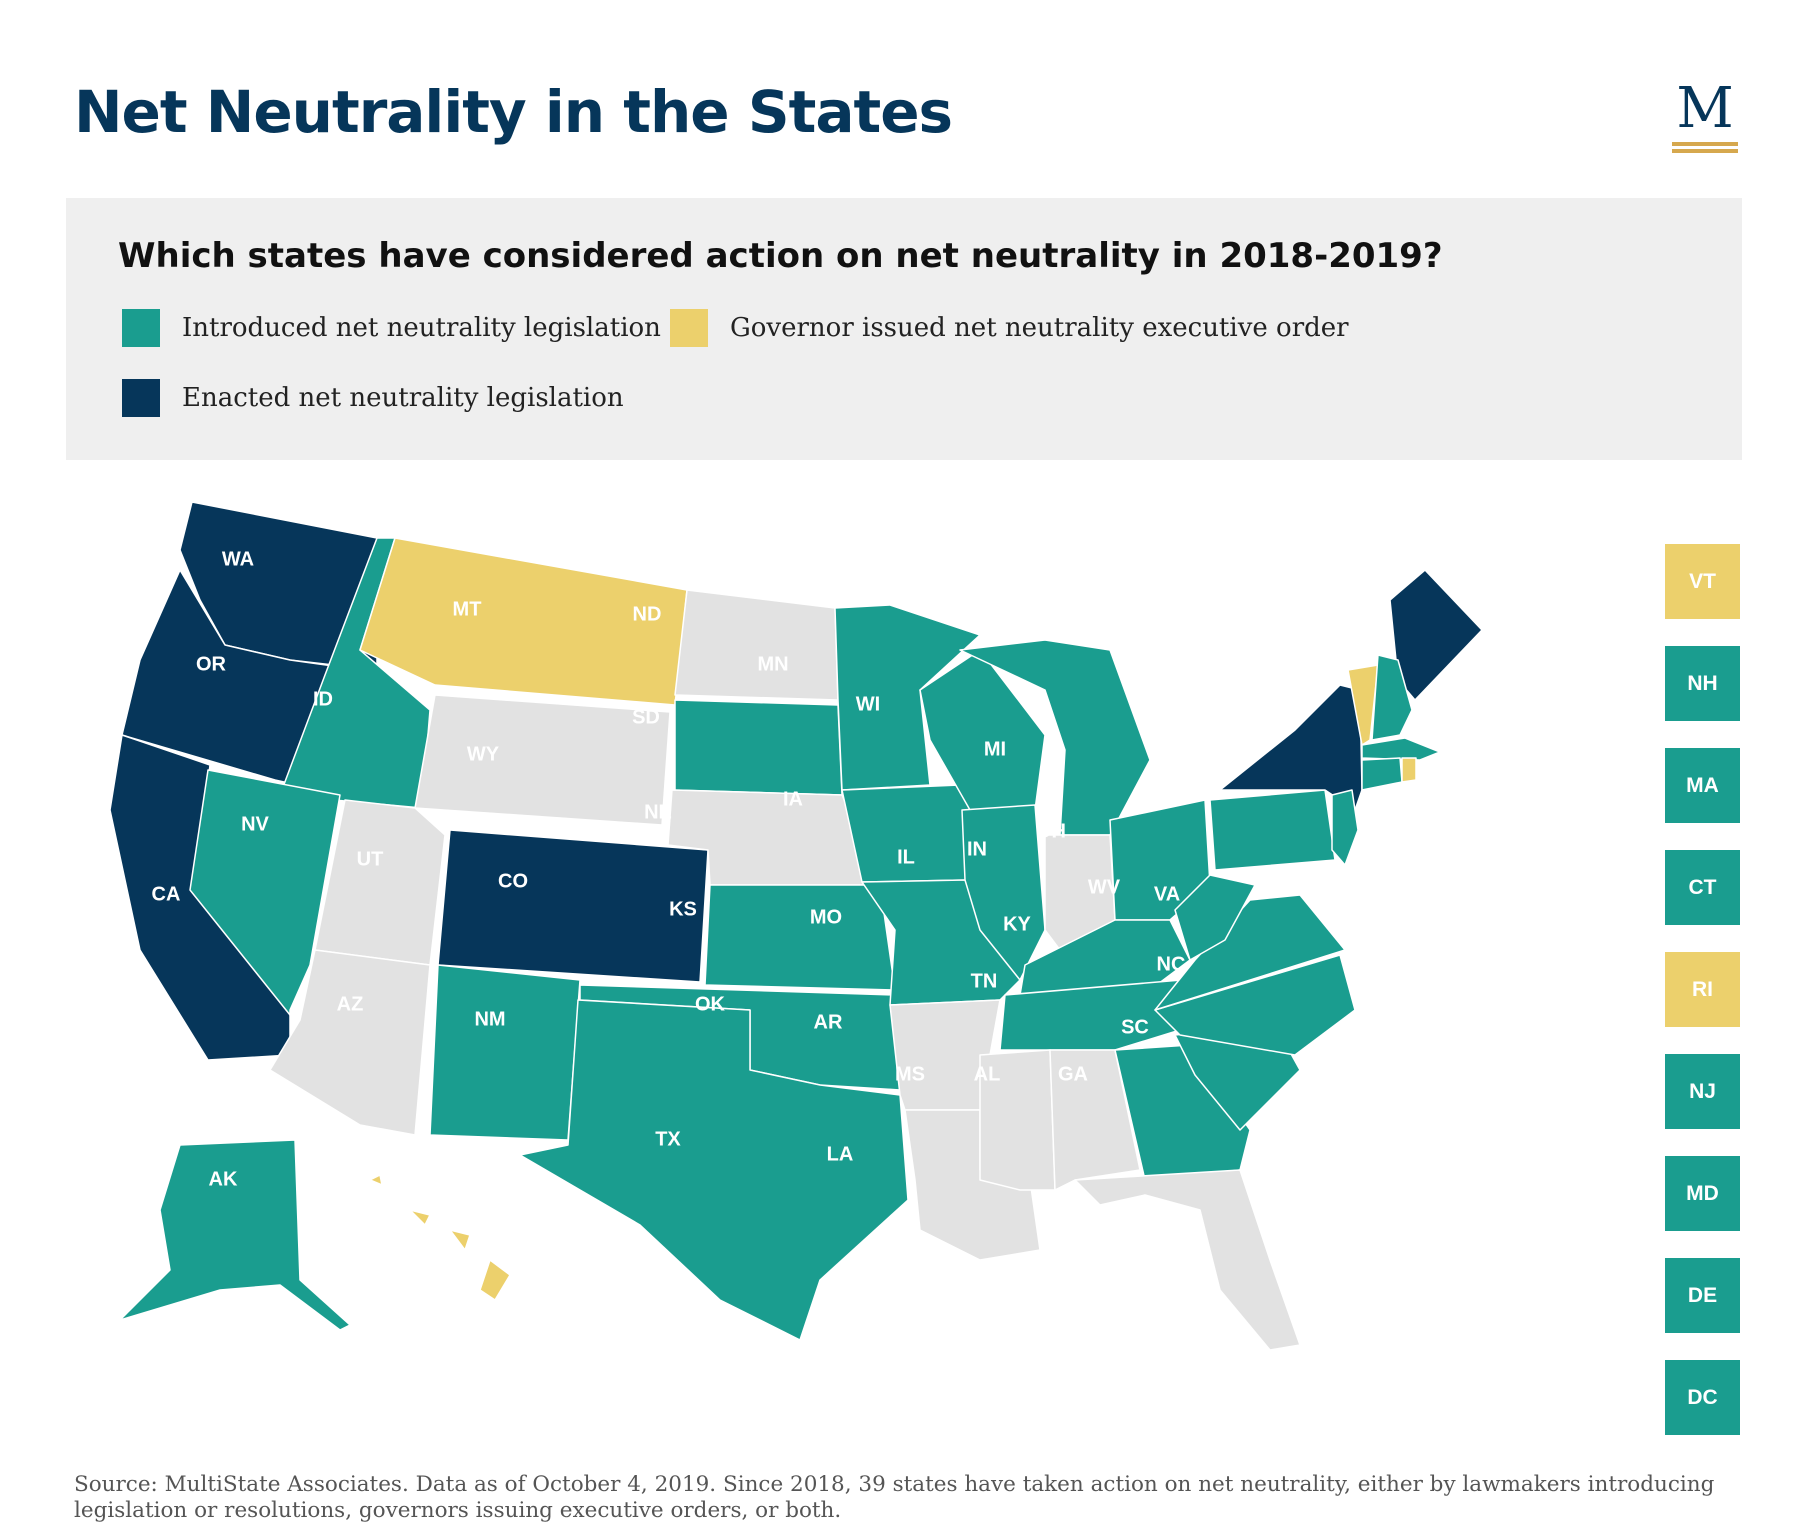 The image size is (1808, 1534). What do you see at coordinates (868, 704) in the screenshot?
I see `state-label-WI: WI` at bounding box center [868, 704].